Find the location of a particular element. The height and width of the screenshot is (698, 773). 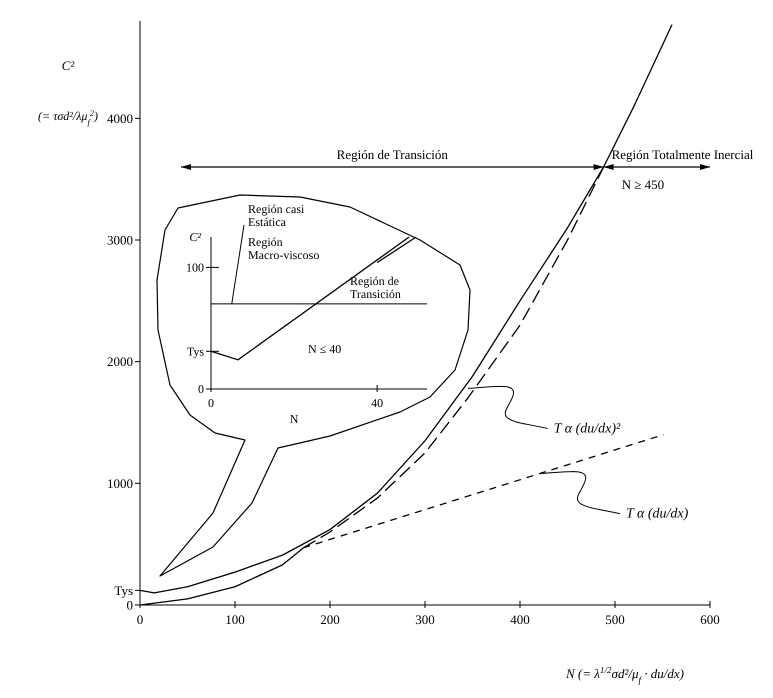

x-axis-title: N is located at coordinates (294, 419).